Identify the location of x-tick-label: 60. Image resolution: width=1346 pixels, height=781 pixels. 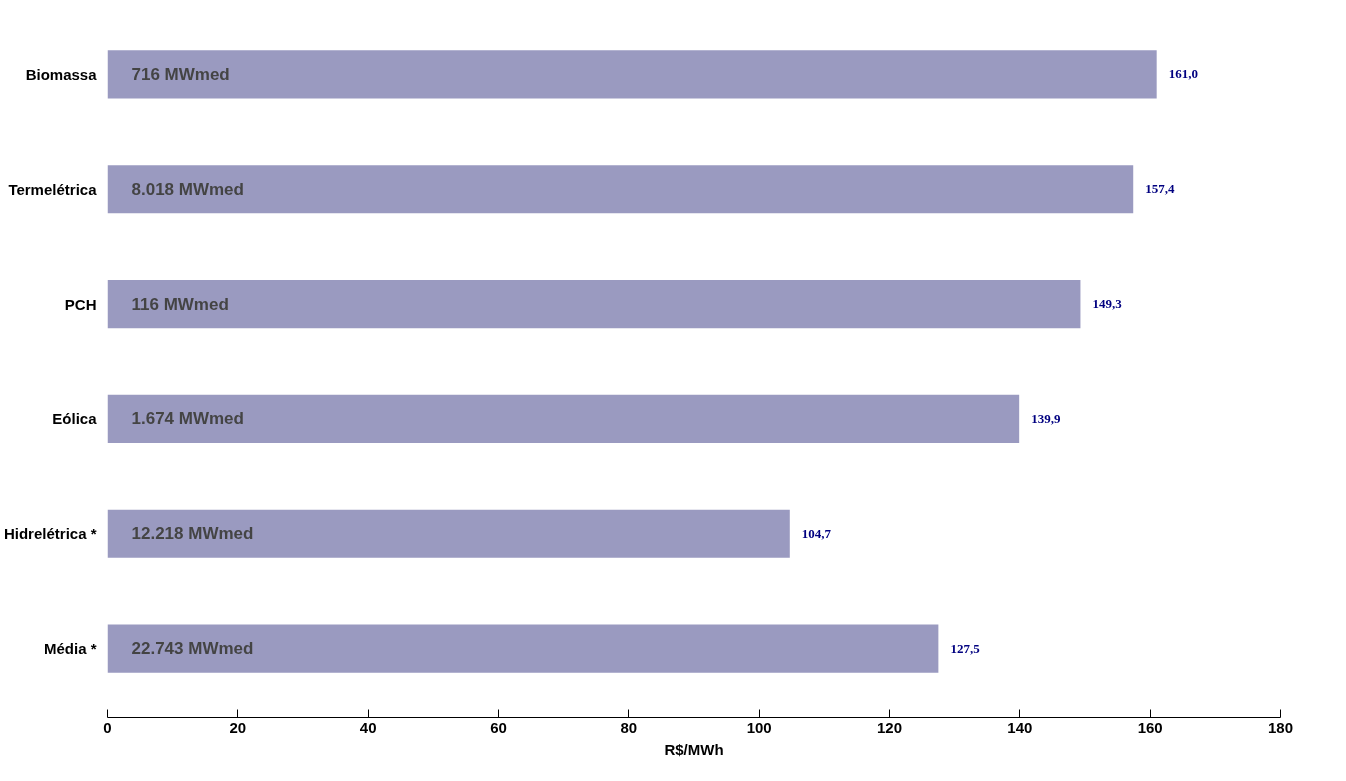
(498, 727).